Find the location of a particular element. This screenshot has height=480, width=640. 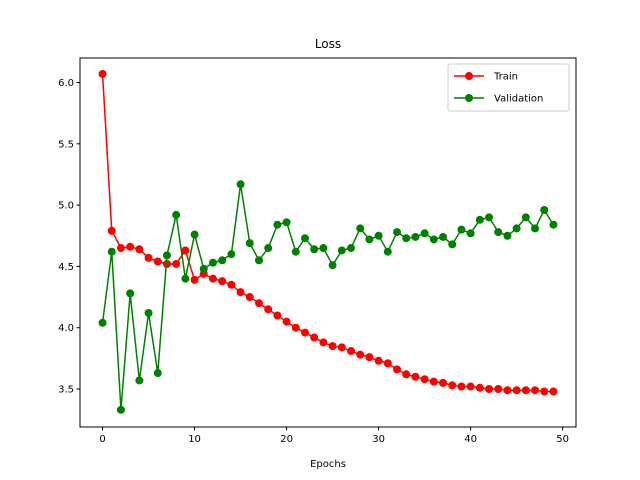

legend-label: Validation is located at coordinates (518, 99).